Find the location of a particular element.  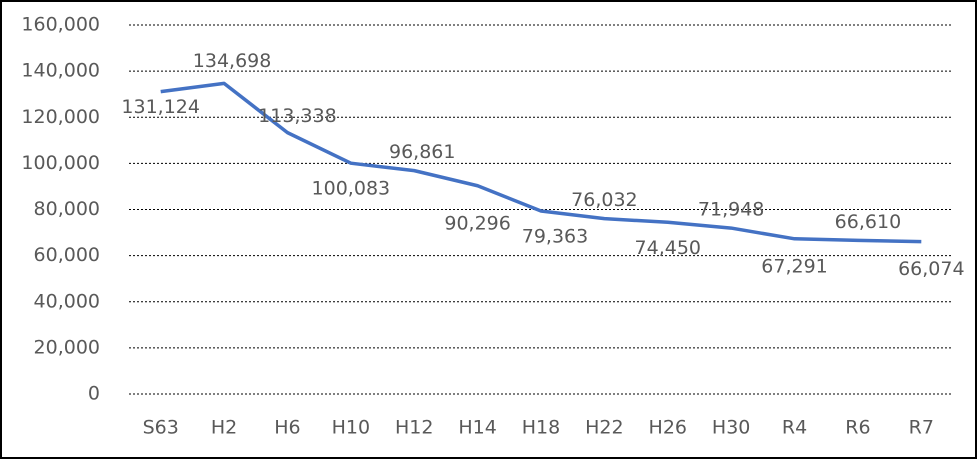

x-tick-label: H2 is located at coordinates (224, 428).